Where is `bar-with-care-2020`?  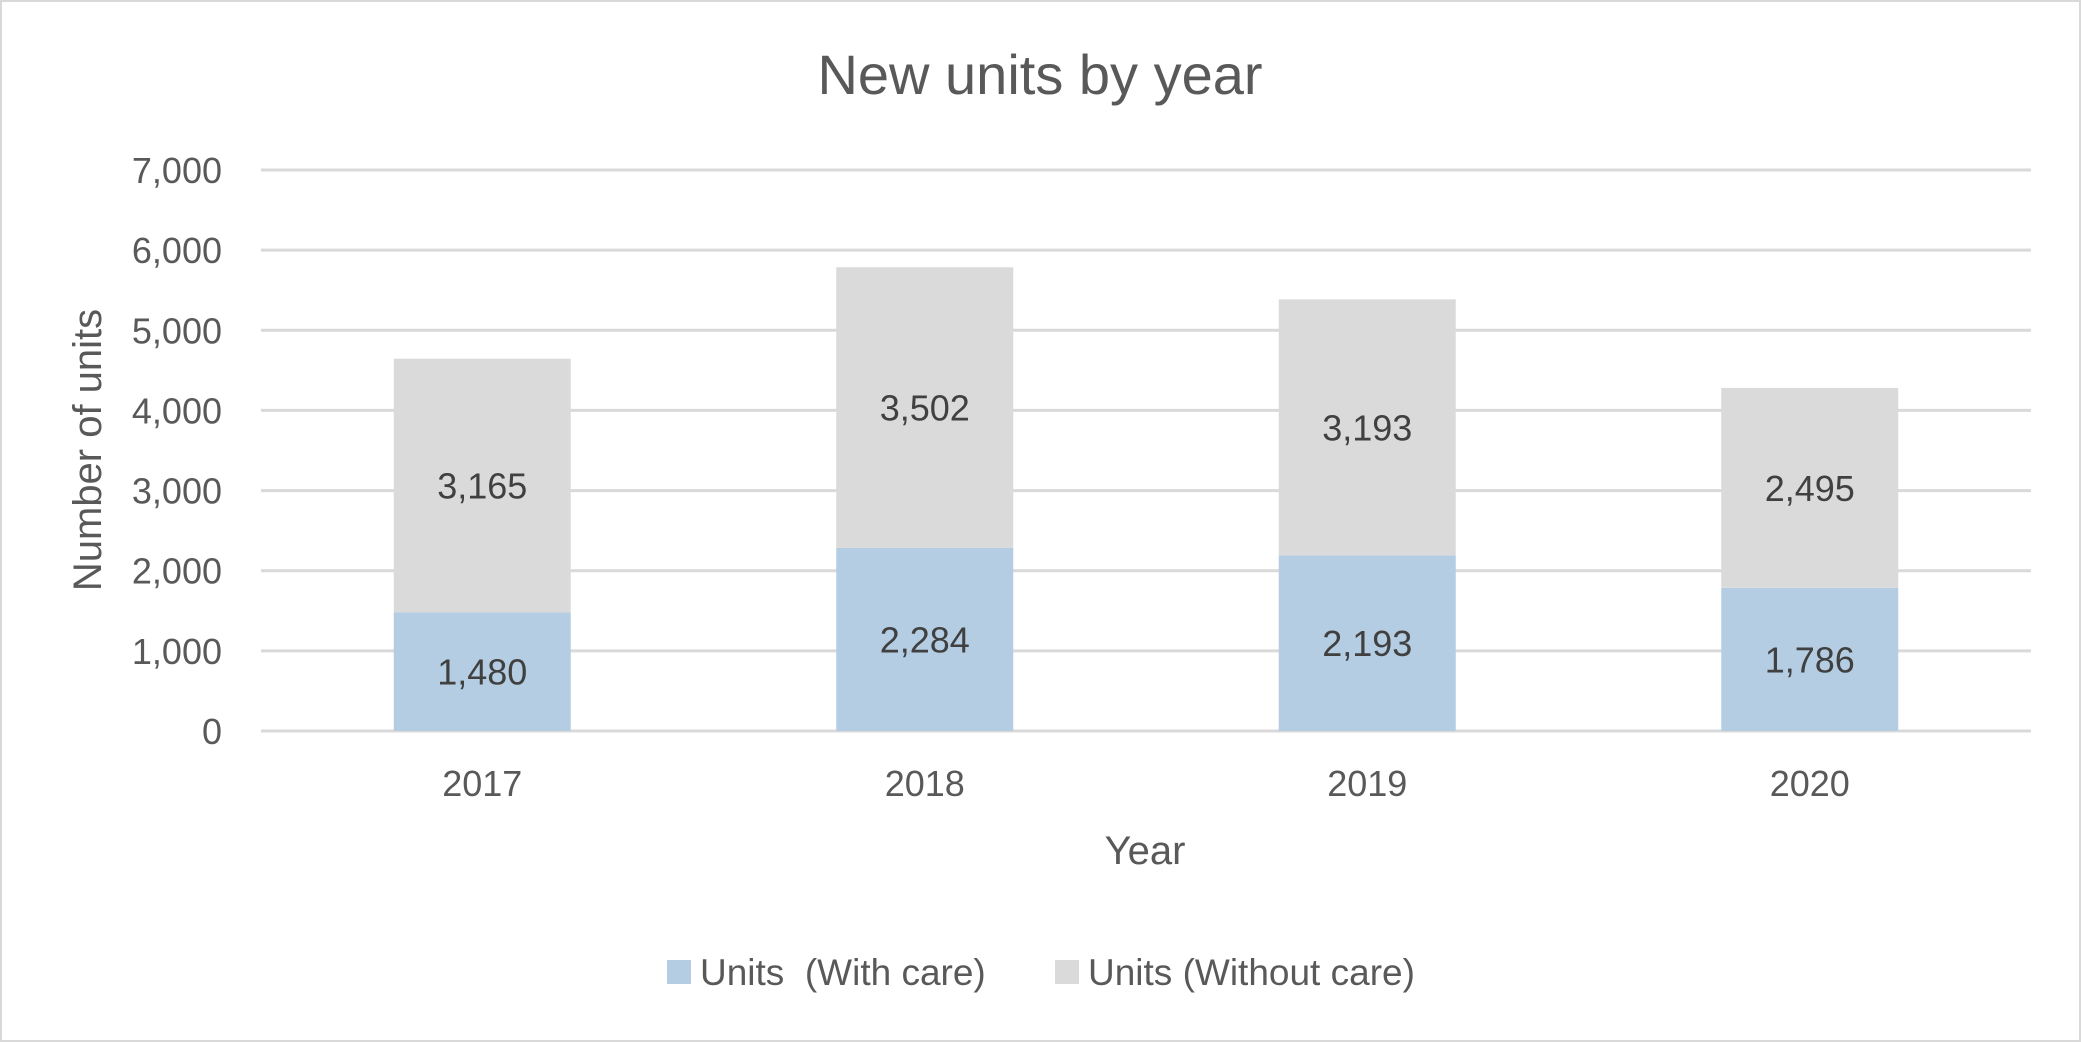
bar-with-care-2020 is located at coordinates (1810, 659).